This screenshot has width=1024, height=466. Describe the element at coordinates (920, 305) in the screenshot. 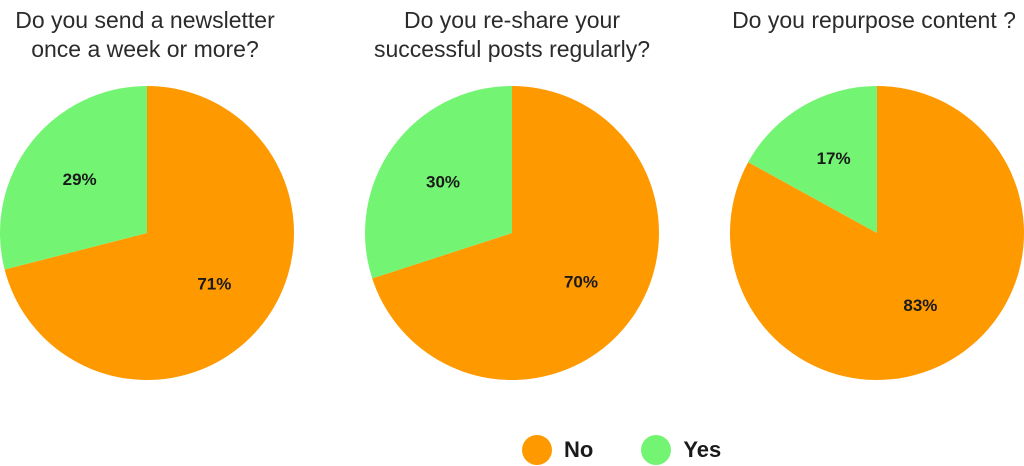

I see `slice-label-repurpose-no: 83%` at that location.